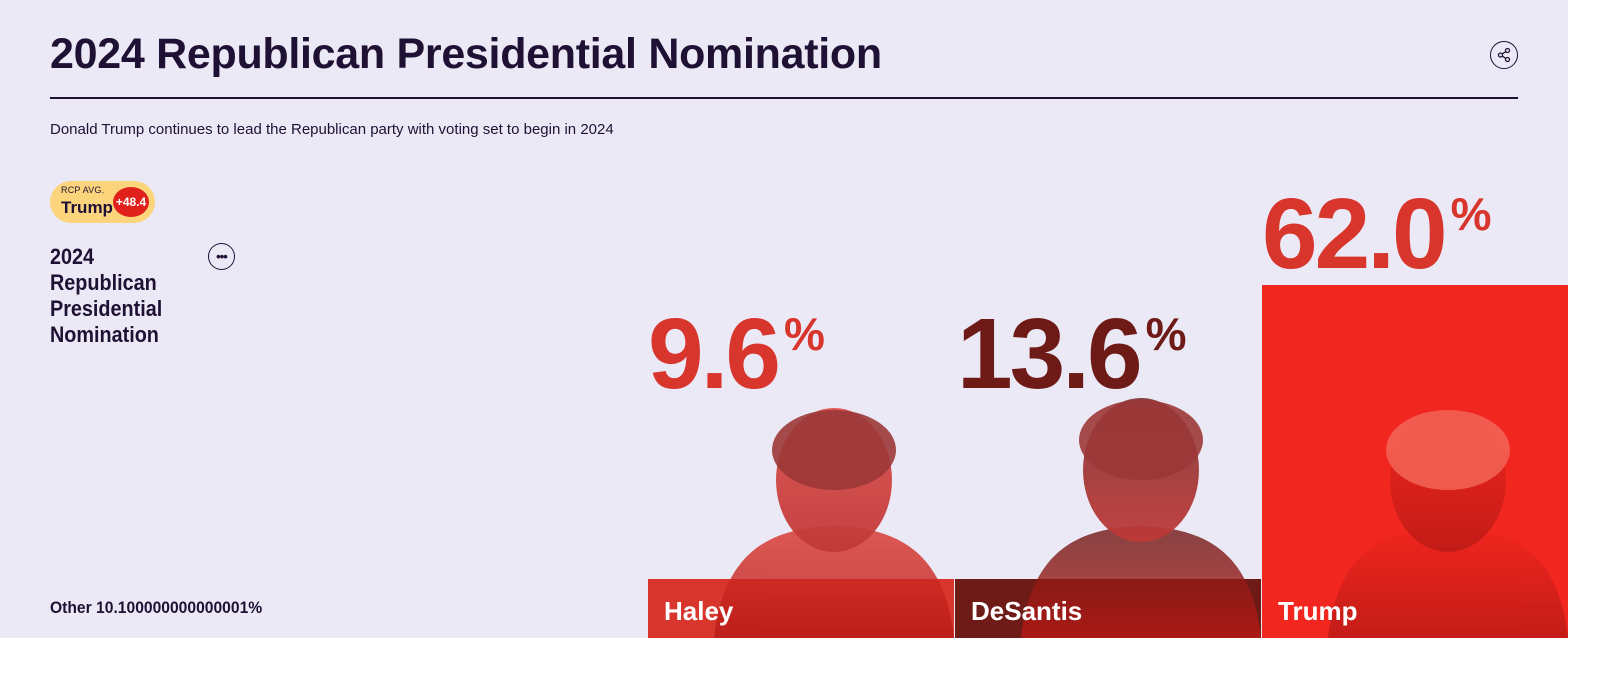 This screenshot has width=1600, height=676. I want to click on bar-label-desantis: DeSantis, so click(1026, 611).